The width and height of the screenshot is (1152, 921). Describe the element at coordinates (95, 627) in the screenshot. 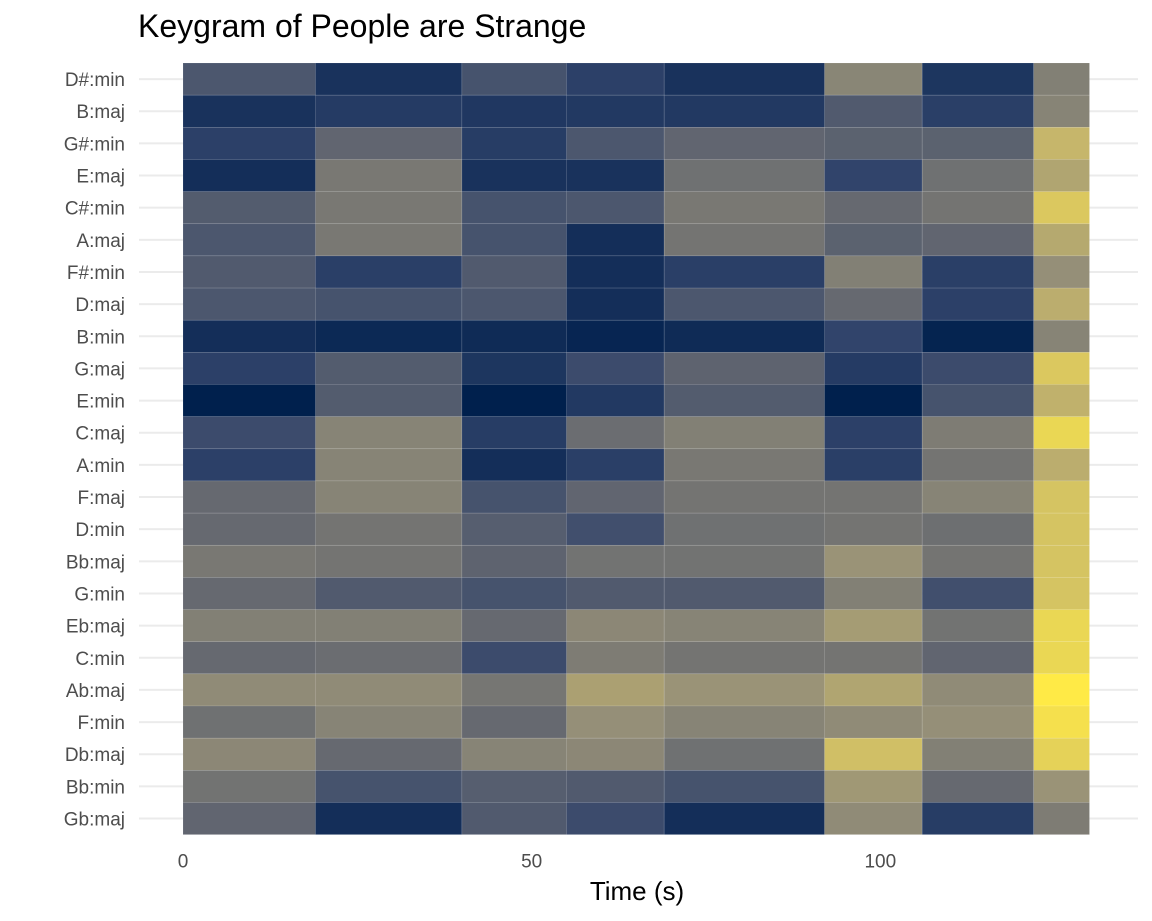

I see `y-tick-label: Eb:maj` at that location.